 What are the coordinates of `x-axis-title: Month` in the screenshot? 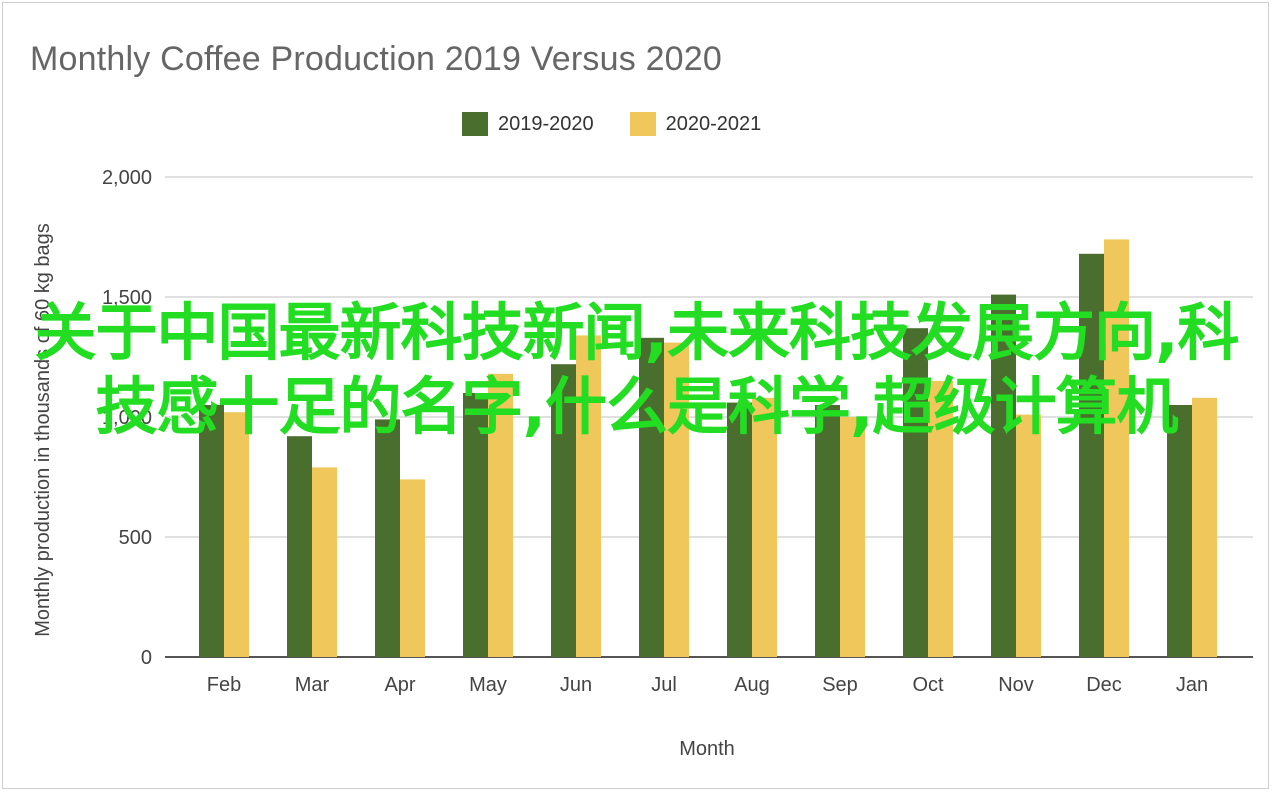 It's located at (707, 749).